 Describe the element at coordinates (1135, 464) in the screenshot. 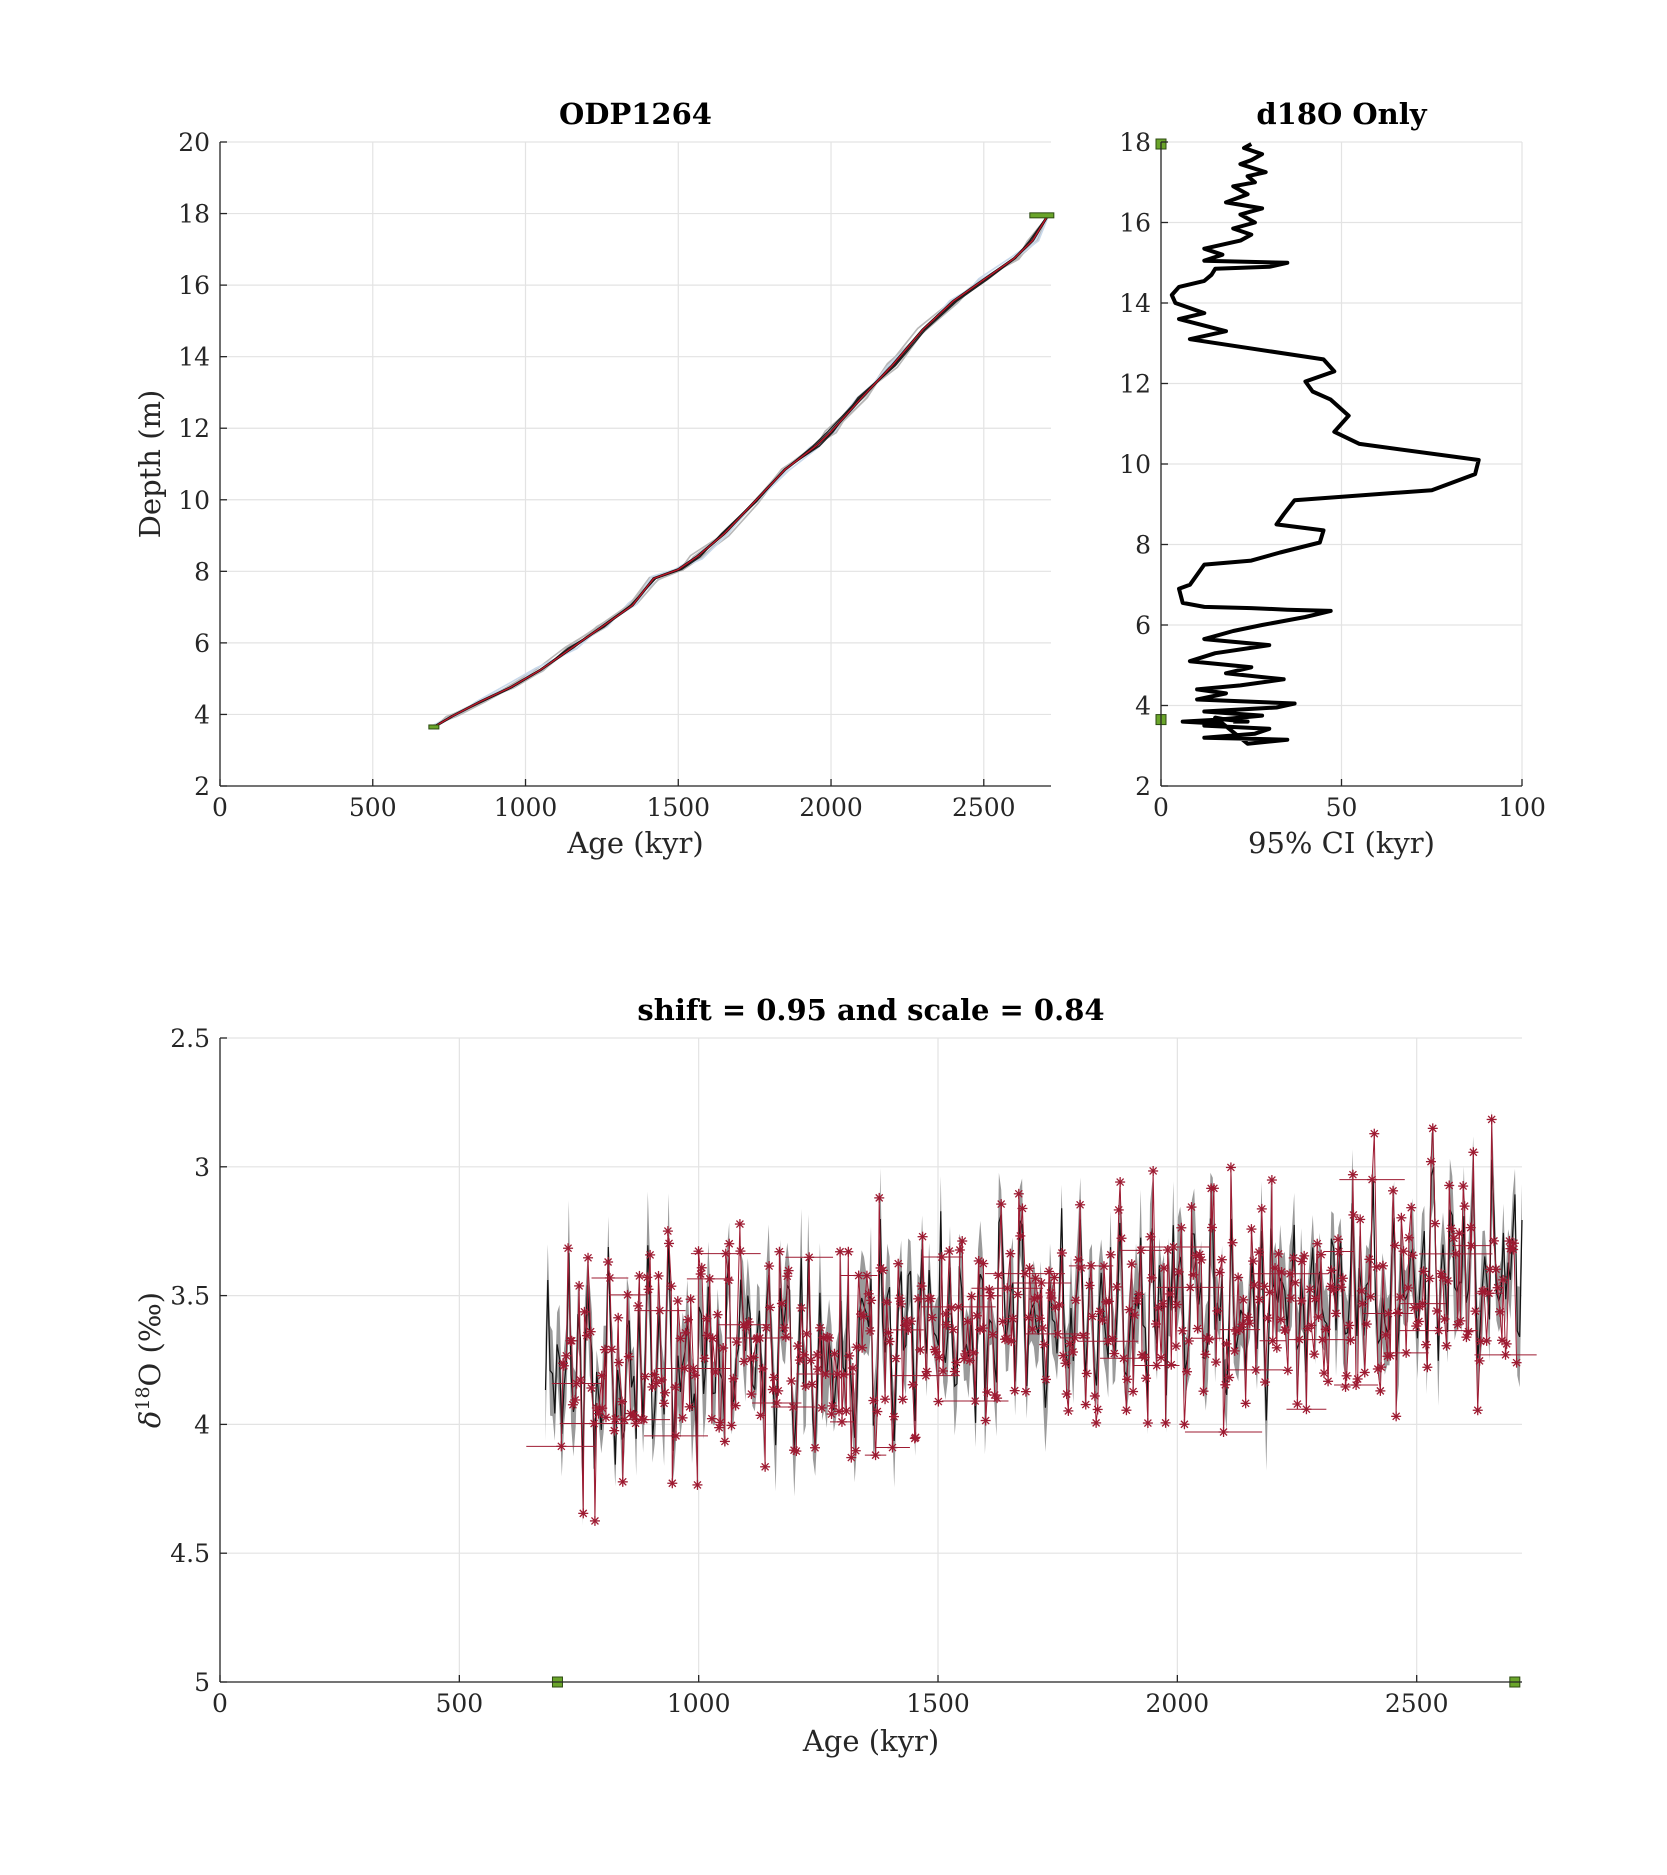

I see `y-tick-label: 10` at that location.